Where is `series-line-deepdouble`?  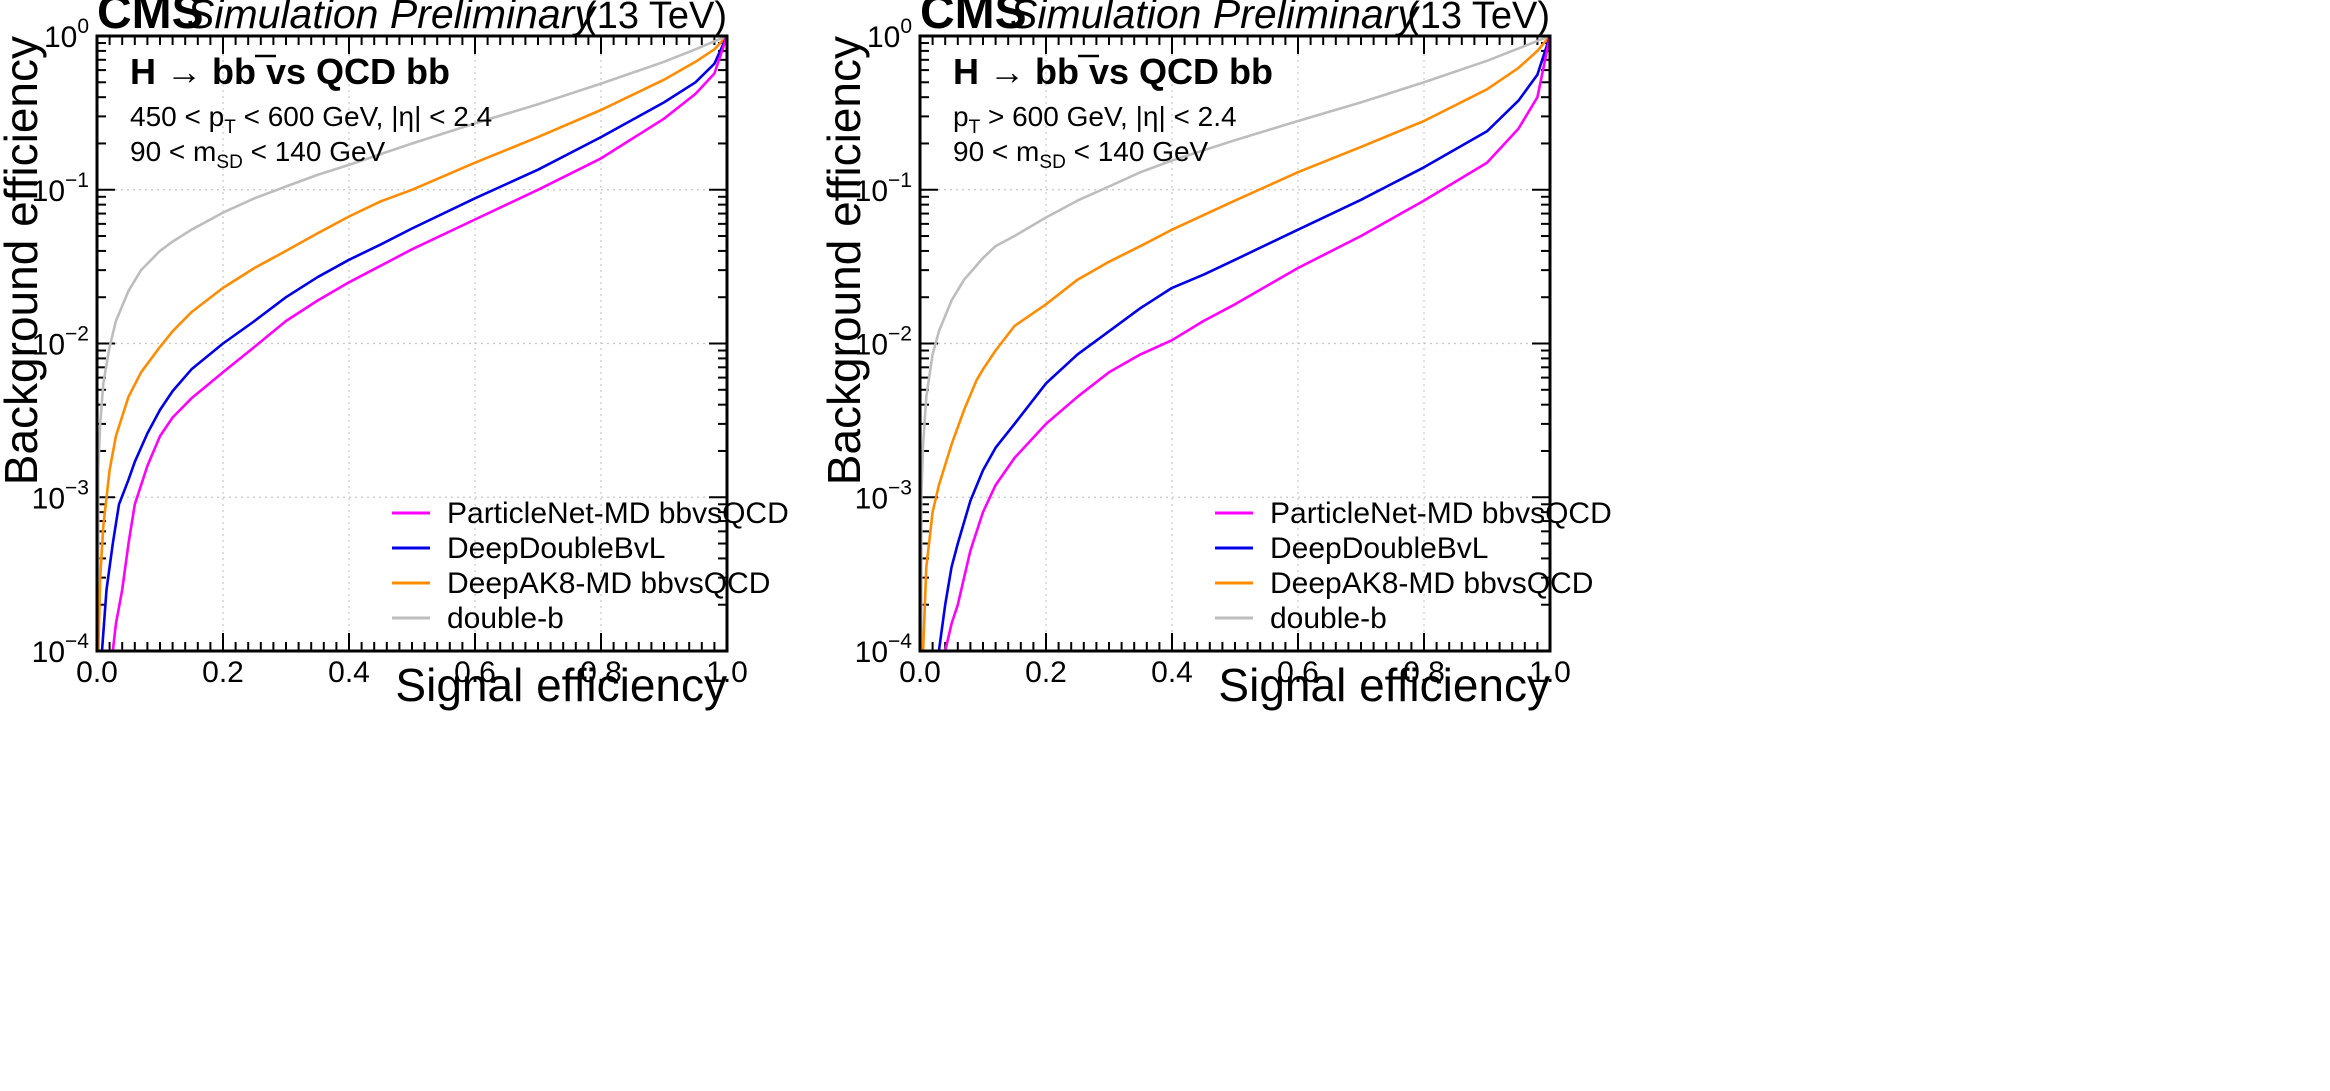
series-line-deepdouble is located at coordinates (1243, 343).